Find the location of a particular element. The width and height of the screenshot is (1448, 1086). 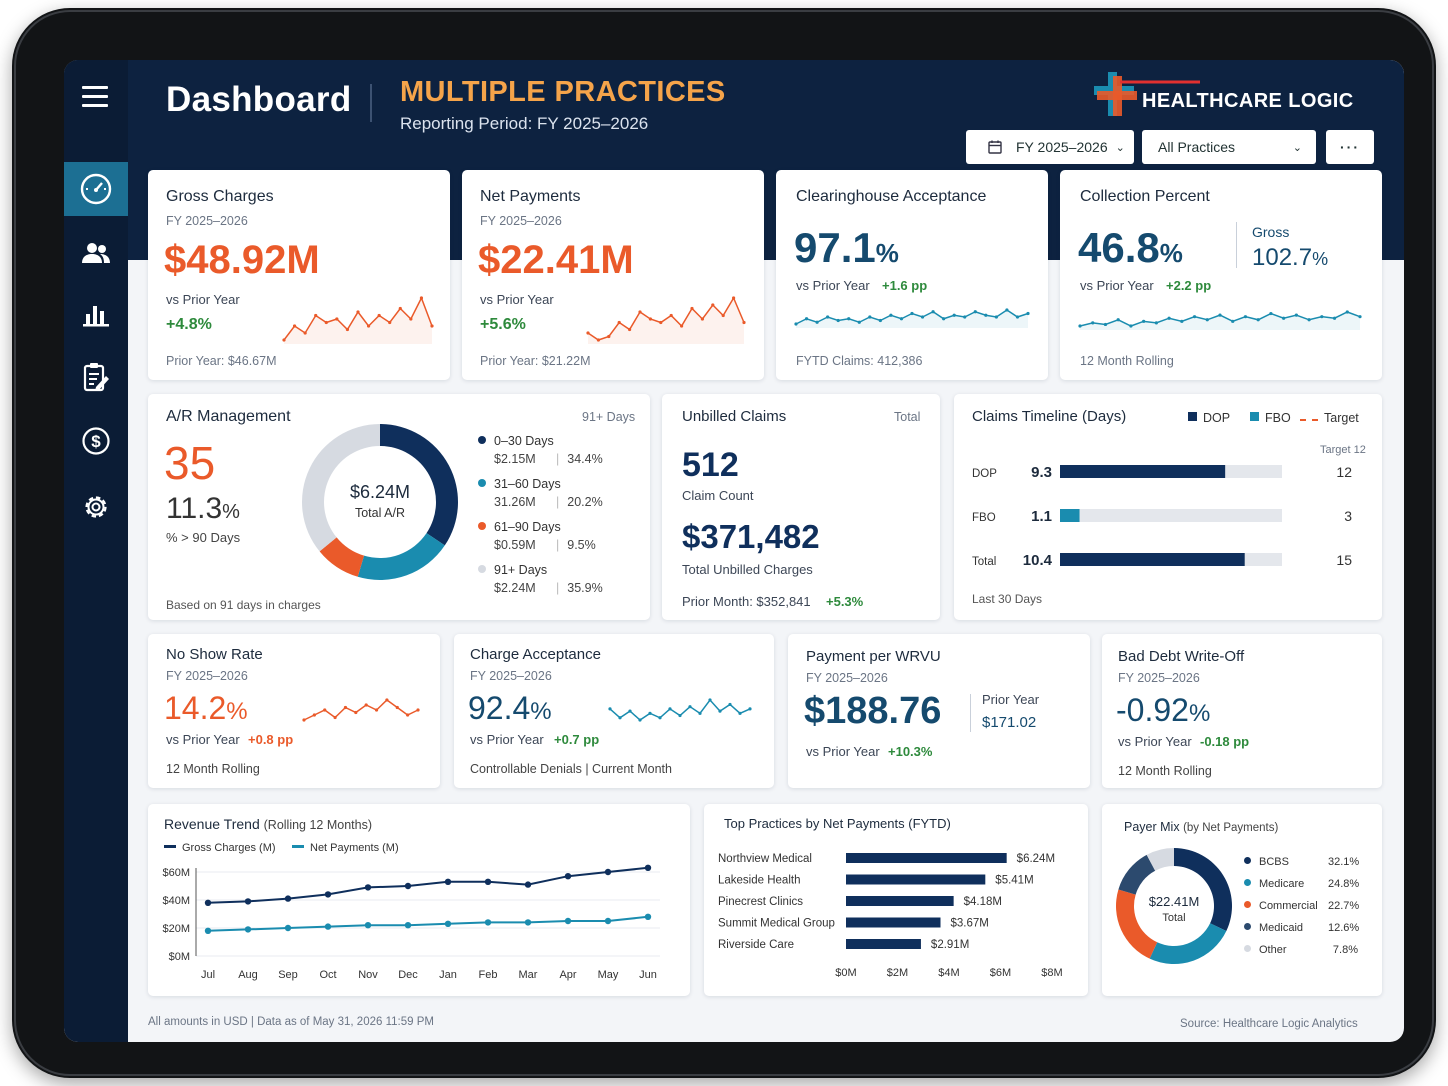

chevron-down-icon: ⌄ is located at coordinates (1297, 147).